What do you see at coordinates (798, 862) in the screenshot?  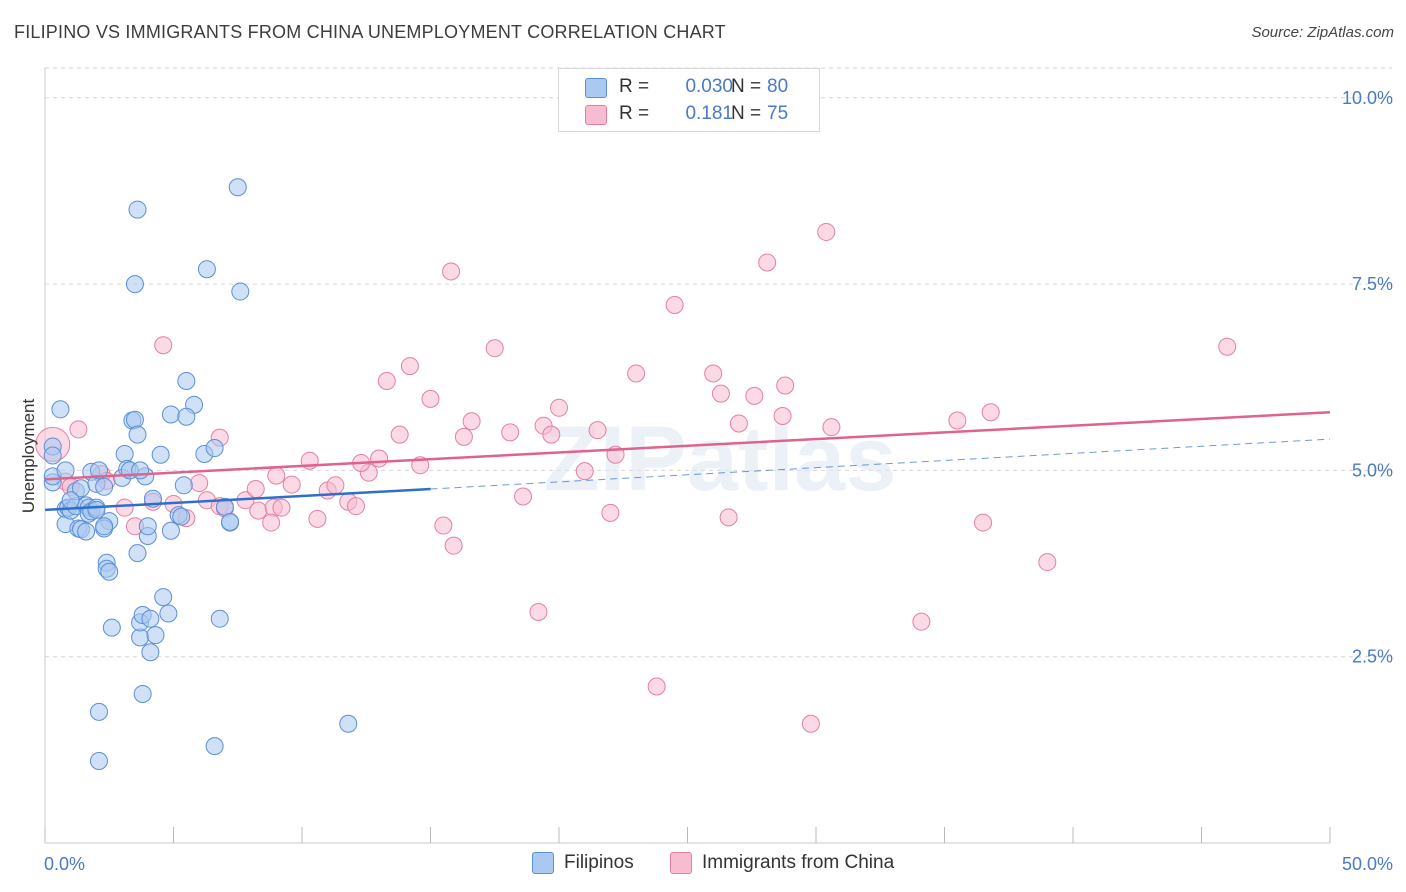 I see `legend-label-immigrants-from-china: Immigrants from China` at bounding box center [798, 862].